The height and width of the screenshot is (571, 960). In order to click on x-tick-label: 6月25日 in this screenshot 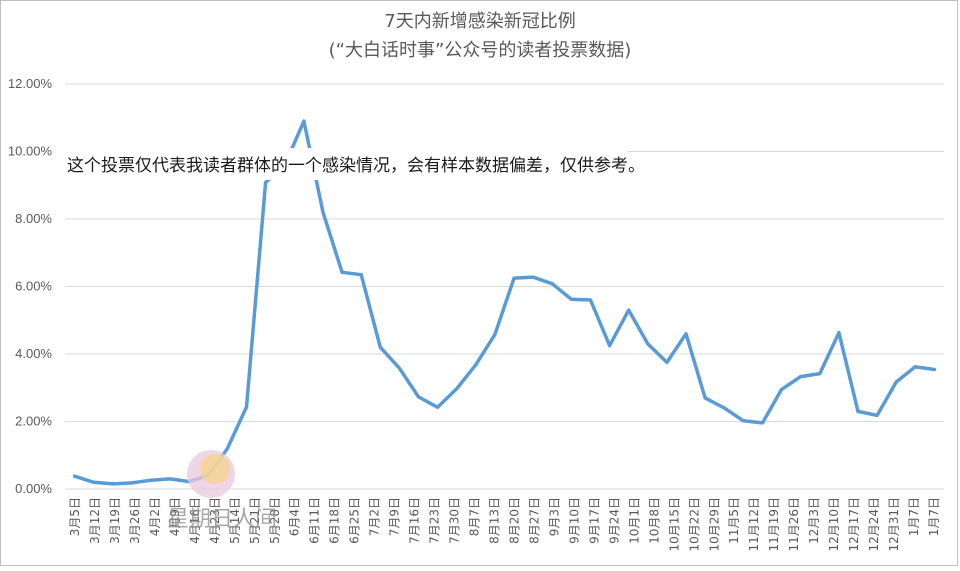, I will do `click(355, 520)`.